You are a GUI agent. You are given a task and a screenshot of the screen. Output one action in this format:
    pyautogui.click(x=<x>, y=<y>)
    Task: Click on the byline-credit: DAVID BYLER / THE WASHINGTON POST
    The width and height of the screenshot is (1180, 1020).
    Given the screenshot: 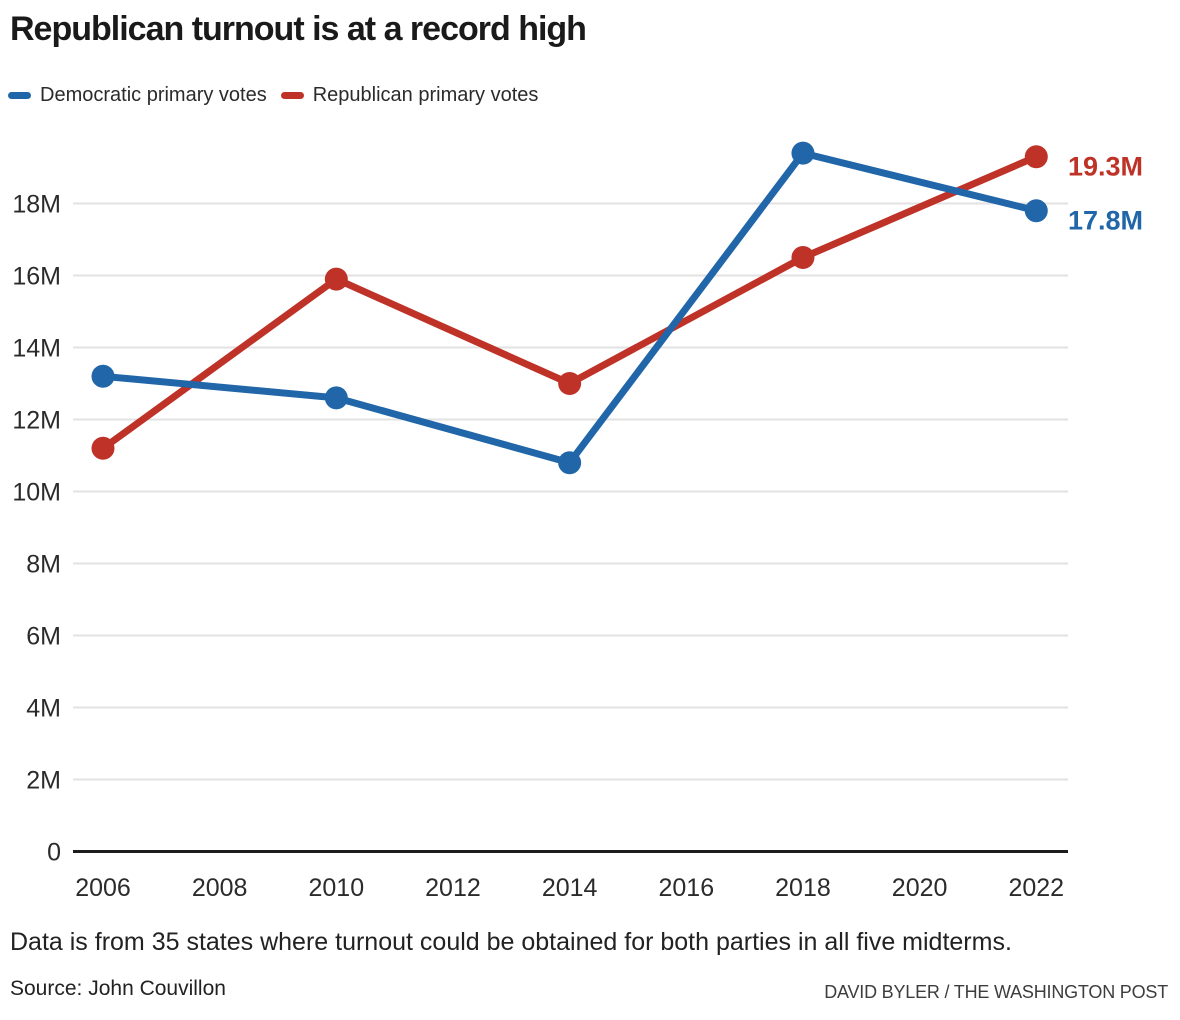 What is the action you would take?
    pyautogui.click(x=996, y=992)
    